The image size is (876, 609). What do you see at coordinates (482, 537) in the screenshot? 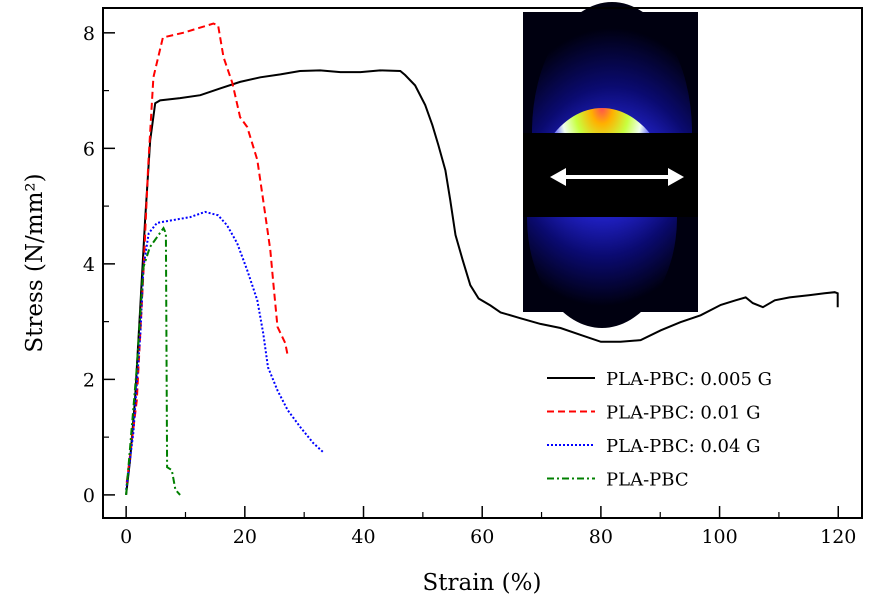
I see `x-tick-label: 60` at bounding box center [482, 537].